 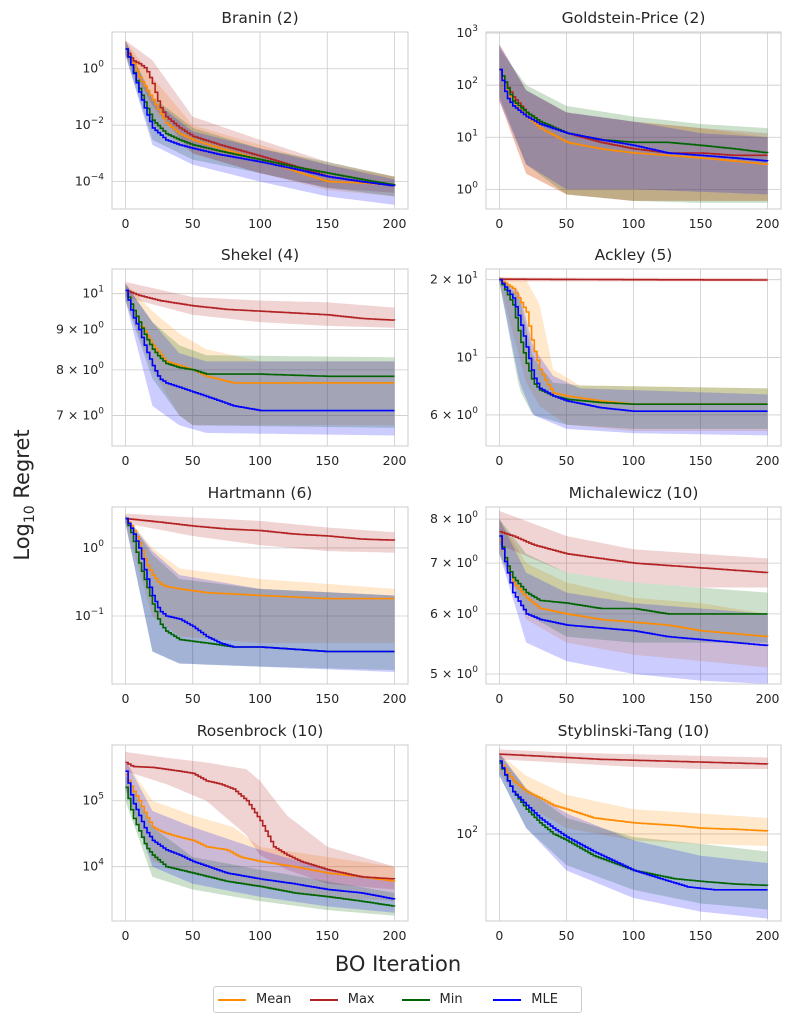 What do you see at coordinates (93, 800) in the screenshot?
I see `y-tick-label: 10⁵` at bounding box center [93, 800].